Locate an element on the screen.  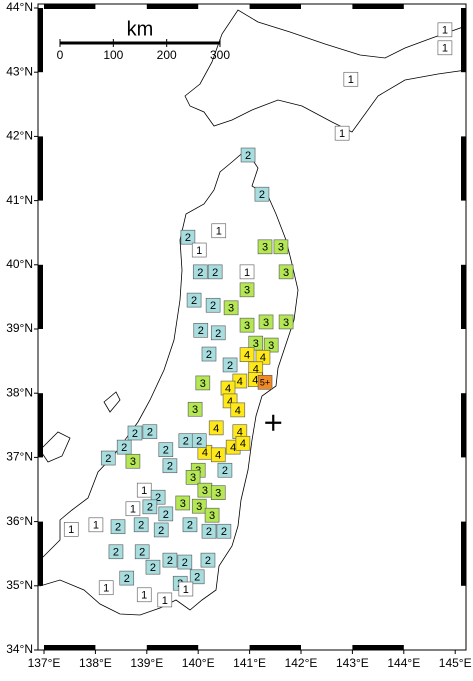
lon-tick-label: 137°E is located at coordinates (44, 663).